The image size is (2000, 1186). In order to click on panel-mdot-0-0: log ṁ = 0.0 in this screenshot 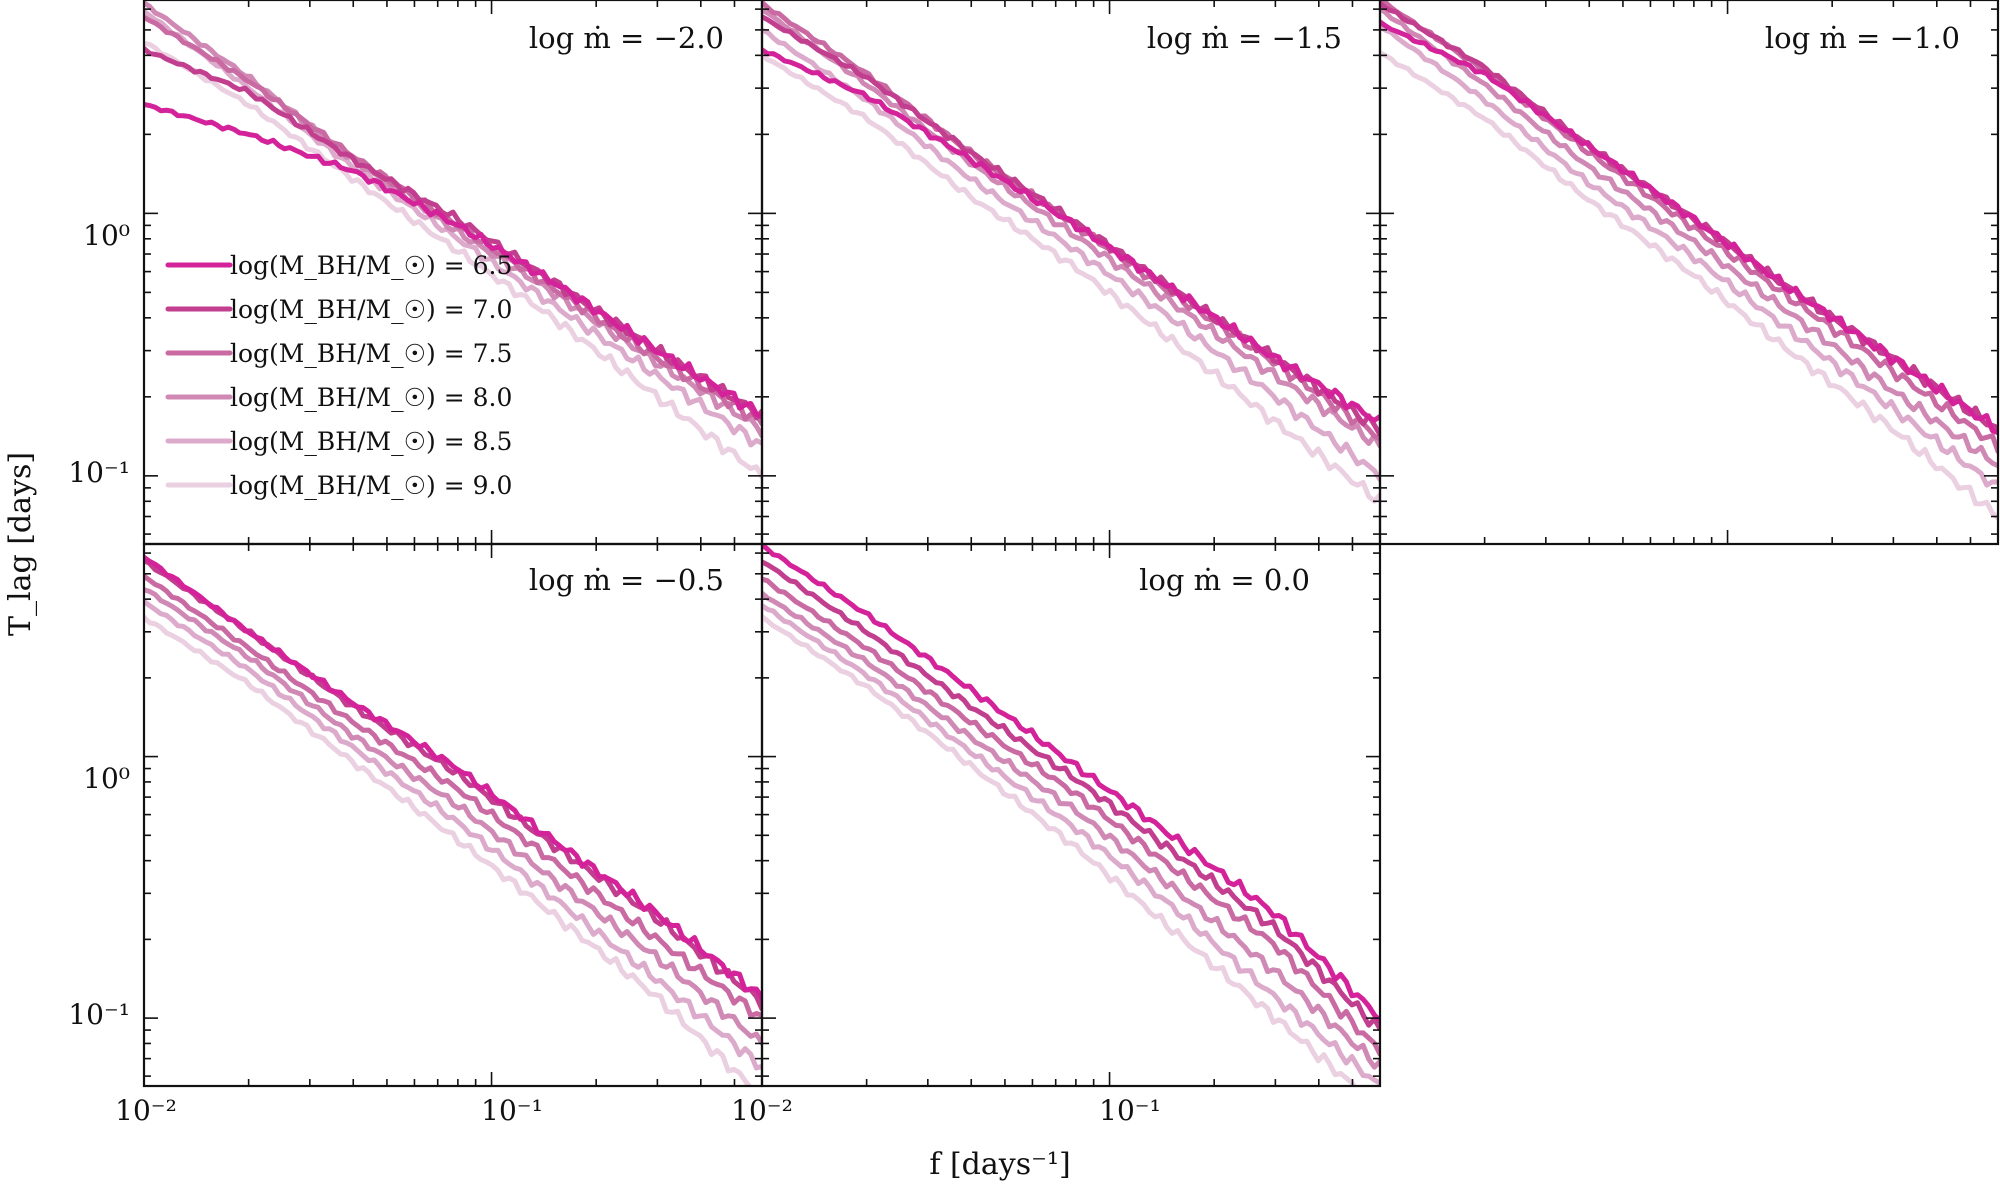, I will do `click(1071, 815)`.